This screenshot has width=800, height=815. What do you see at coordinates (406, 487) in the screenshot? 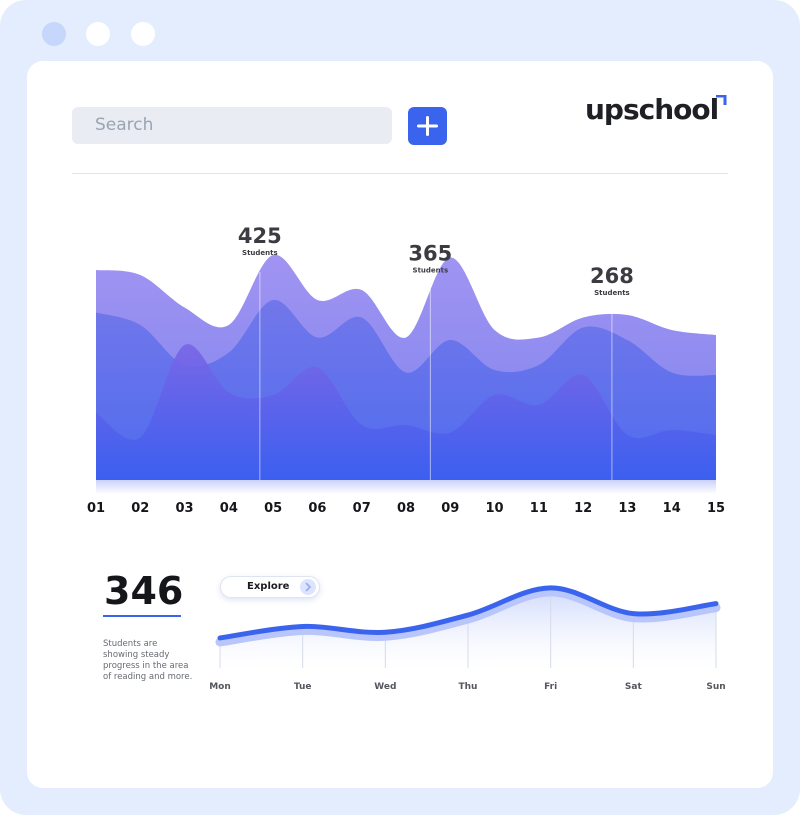
I see `chart-base-glow` at bounding box center [406, 487].